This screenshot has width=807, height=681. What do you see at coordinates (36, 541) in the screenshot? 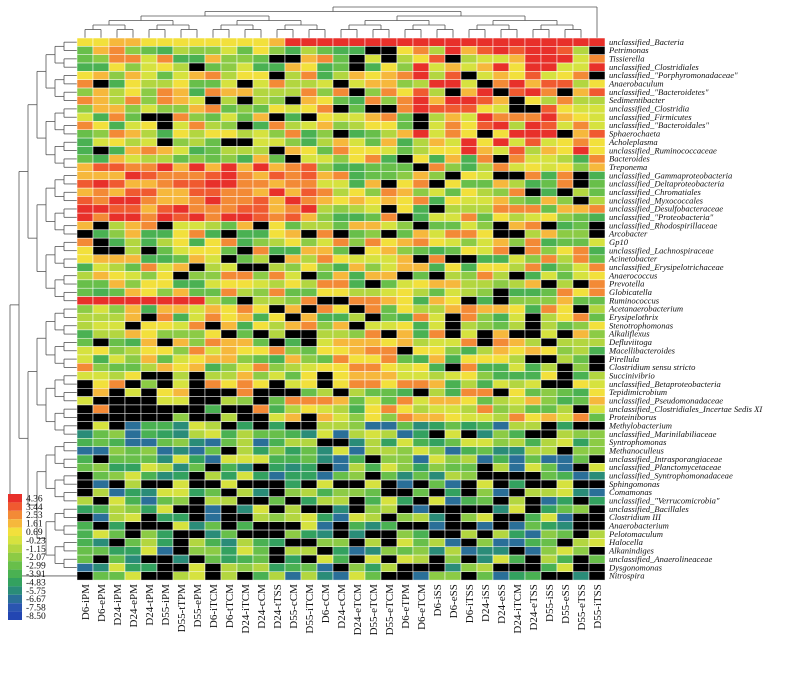
I see `legend-tick-label: -0.23` at bounding box center [36, 541].